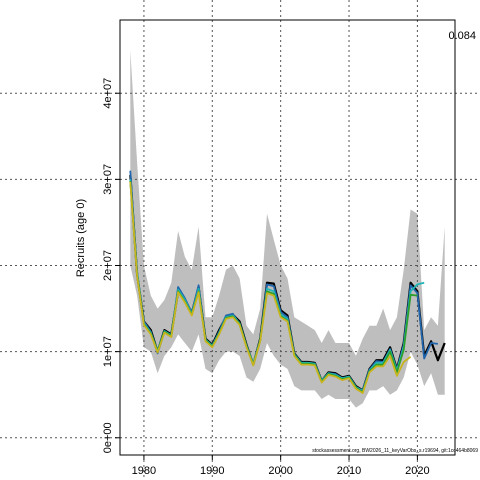 This screenshot has width=480, height=480. What do you see at coordinates (144, 471) in the screenshot?
I see `x-tick-label: 1980` at bounding box center [144, 471].